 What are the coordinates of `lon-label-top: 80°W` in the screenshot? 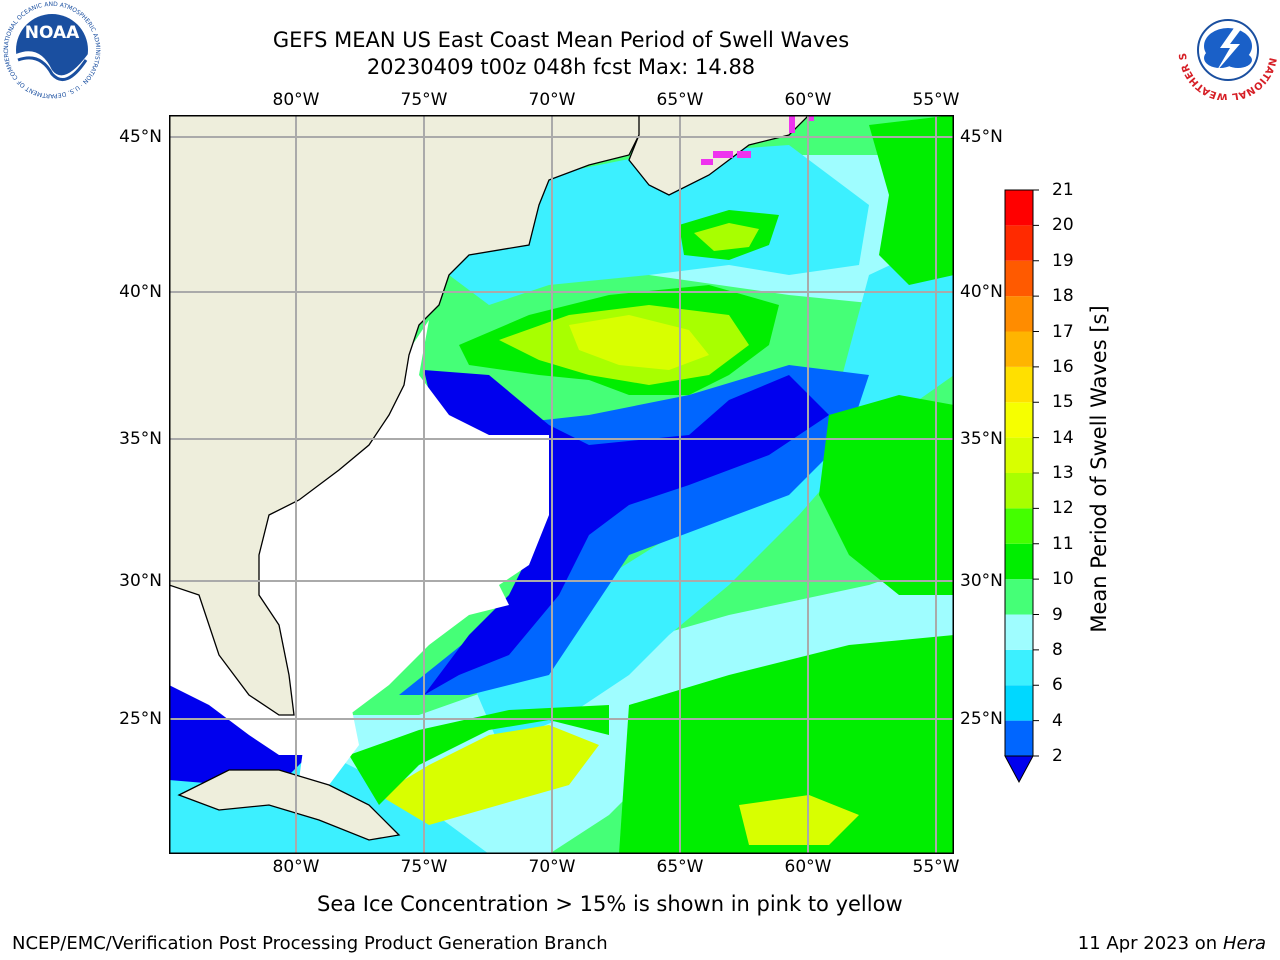 It's located at (296, 100).